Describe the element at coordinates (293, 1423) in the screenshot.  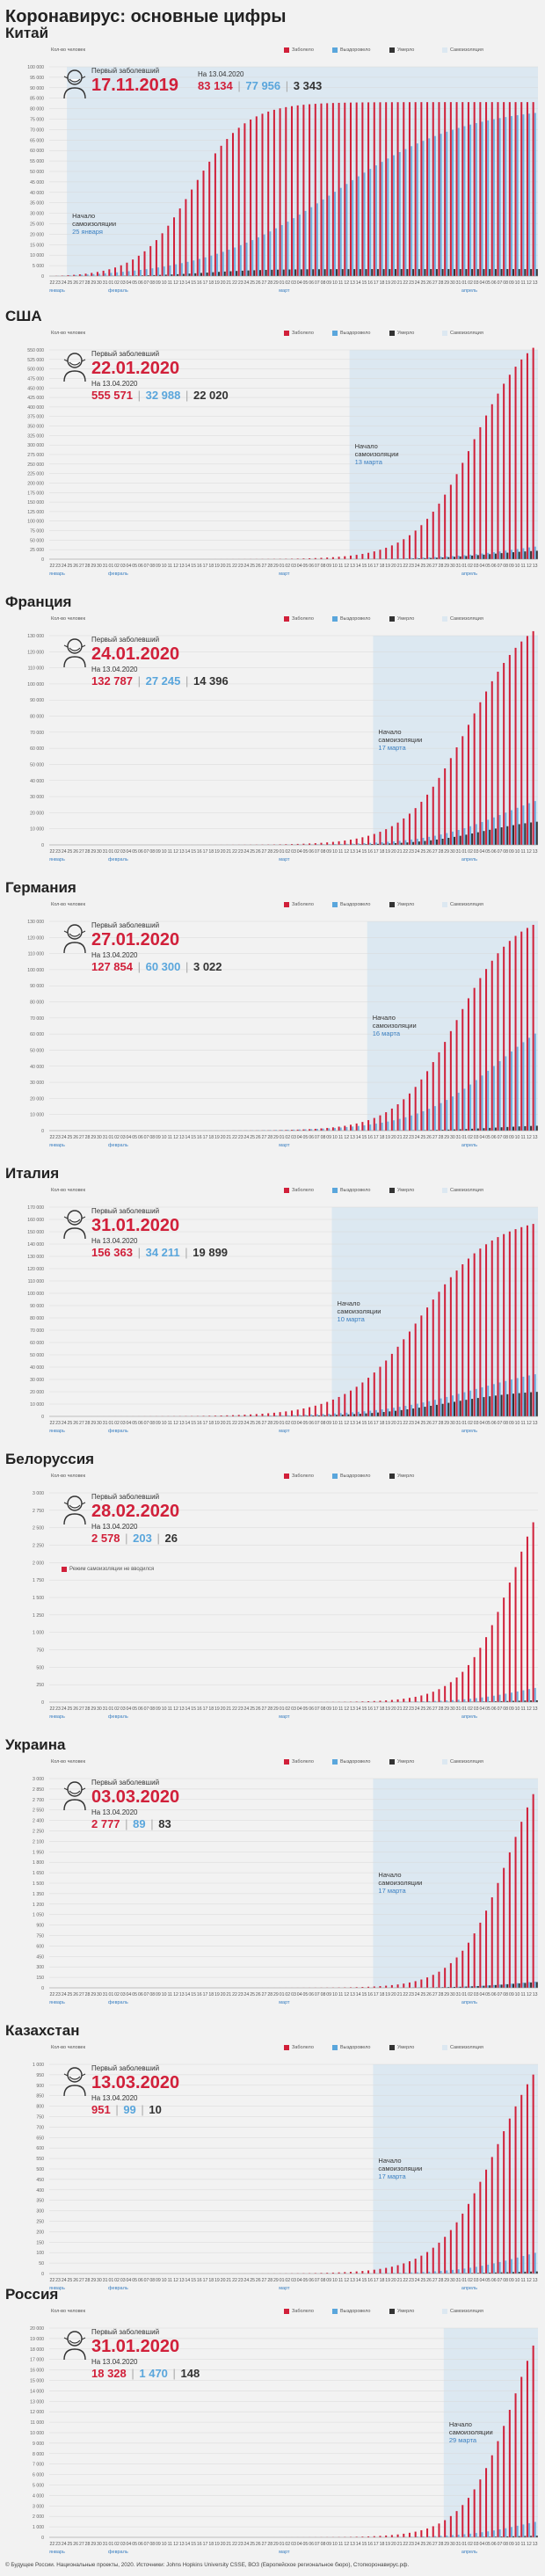
I see `x-tick-label: 03` at that location.